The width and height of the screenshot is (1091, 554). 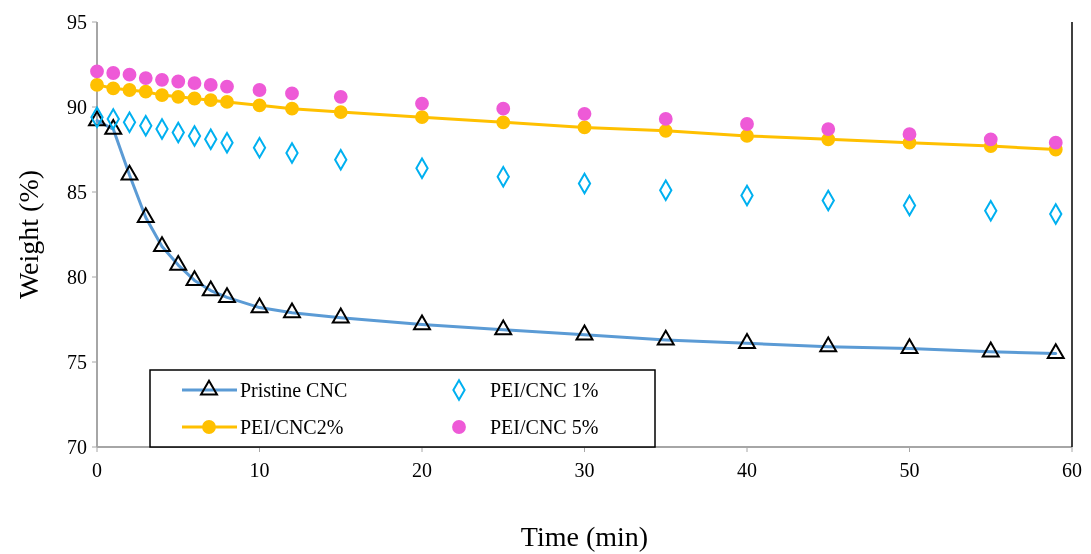 I want to click on y-tick-label: 90, so click(x=77, y=107).